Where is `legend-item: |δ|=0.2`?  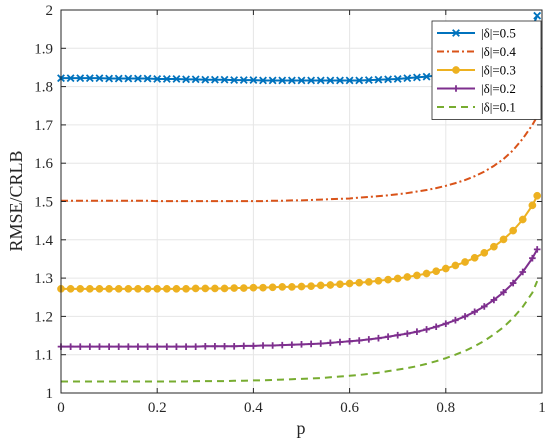 legend-item: |δ|=0.2 is located at coordinates (476, 88).